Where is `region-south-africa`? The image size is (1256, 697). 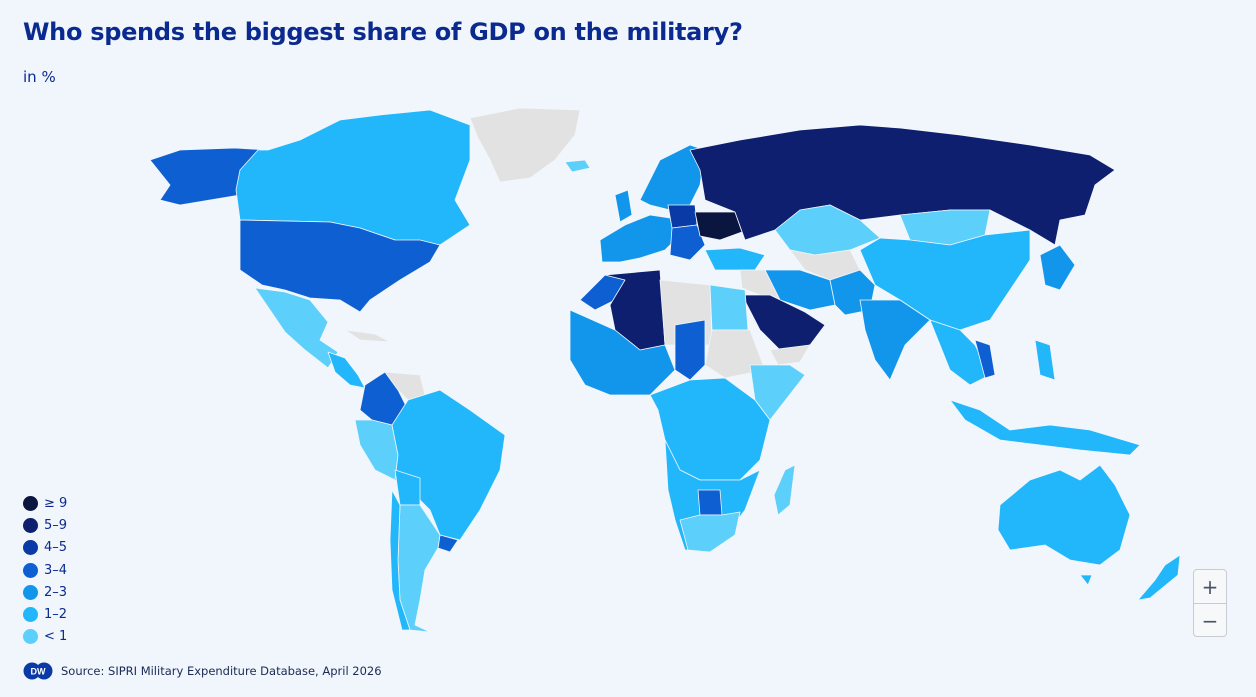 region-south-africa is located at coordinates (710, 532).